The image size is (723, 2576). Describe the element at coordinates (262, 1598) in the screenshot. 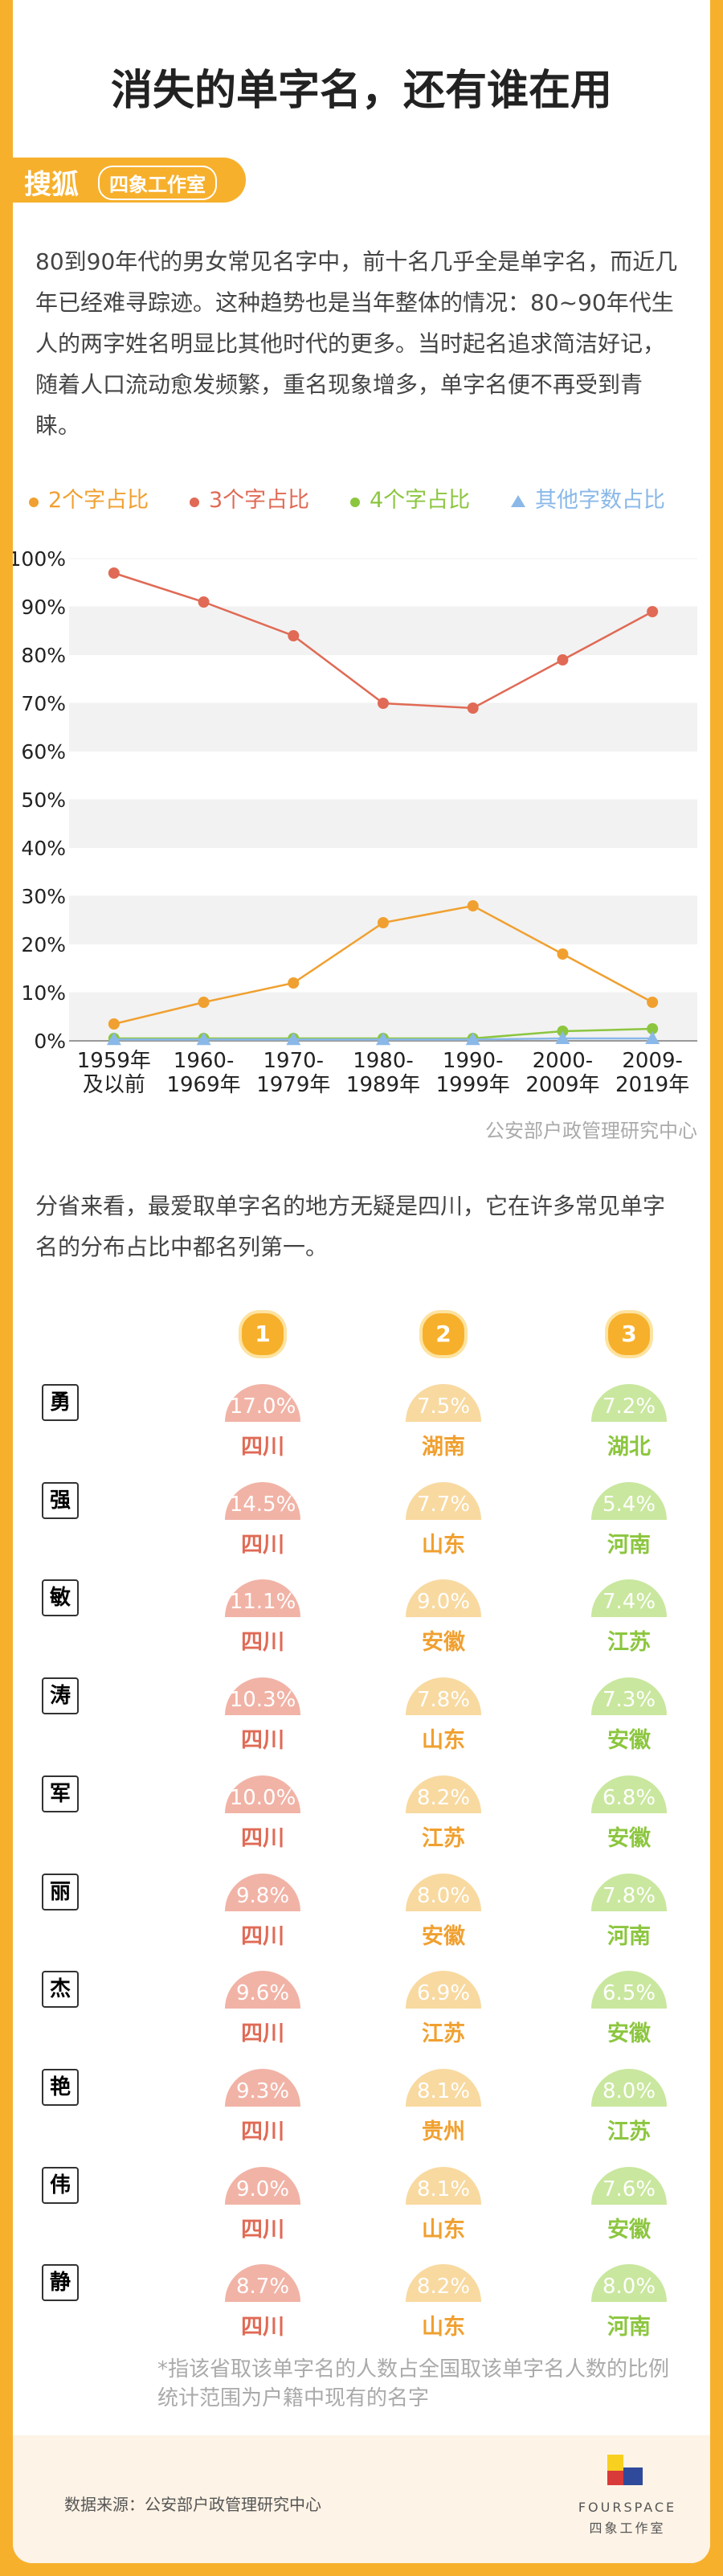

I see `share-value: 11.1%` at that location.